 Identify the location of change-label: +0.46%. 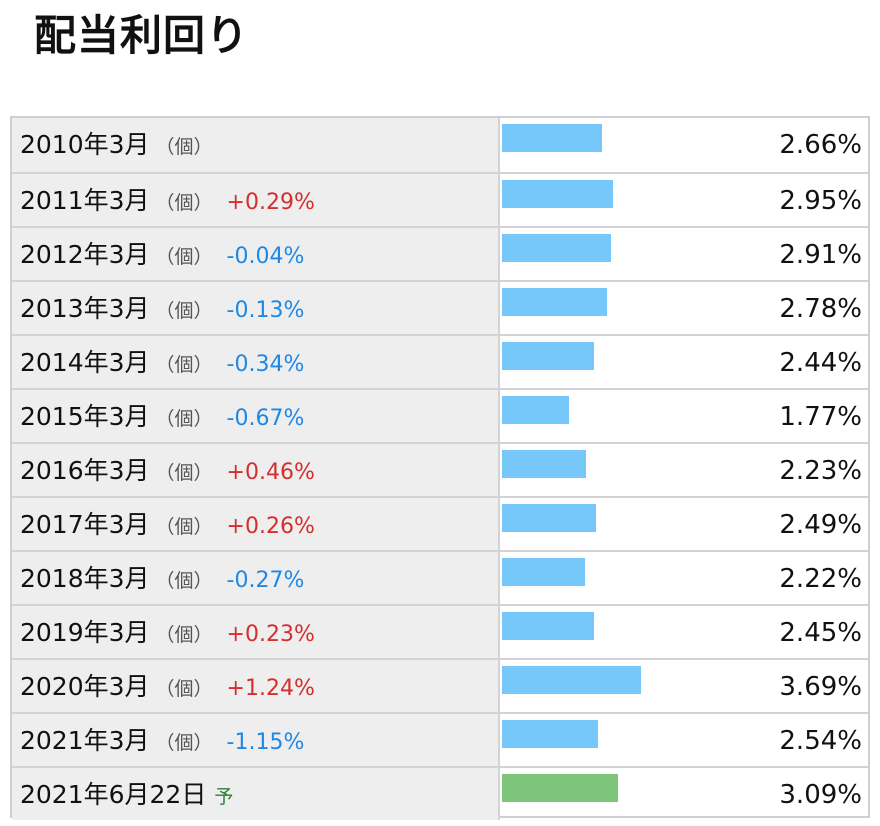
(270, 472).